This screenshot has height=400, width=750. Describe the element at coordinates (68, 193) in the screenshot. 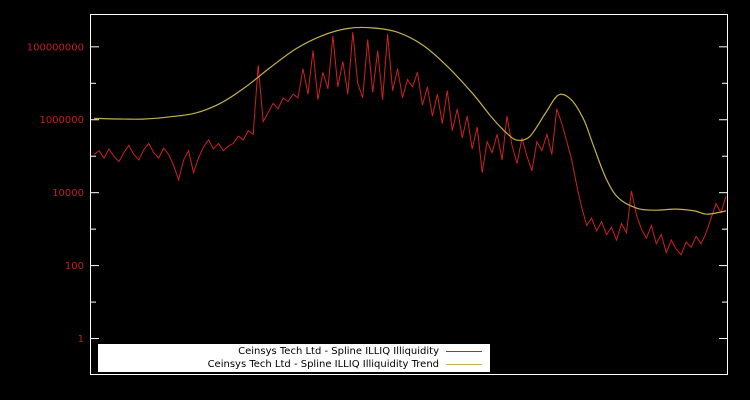

I see `y-tick-label: 10000` at that location.